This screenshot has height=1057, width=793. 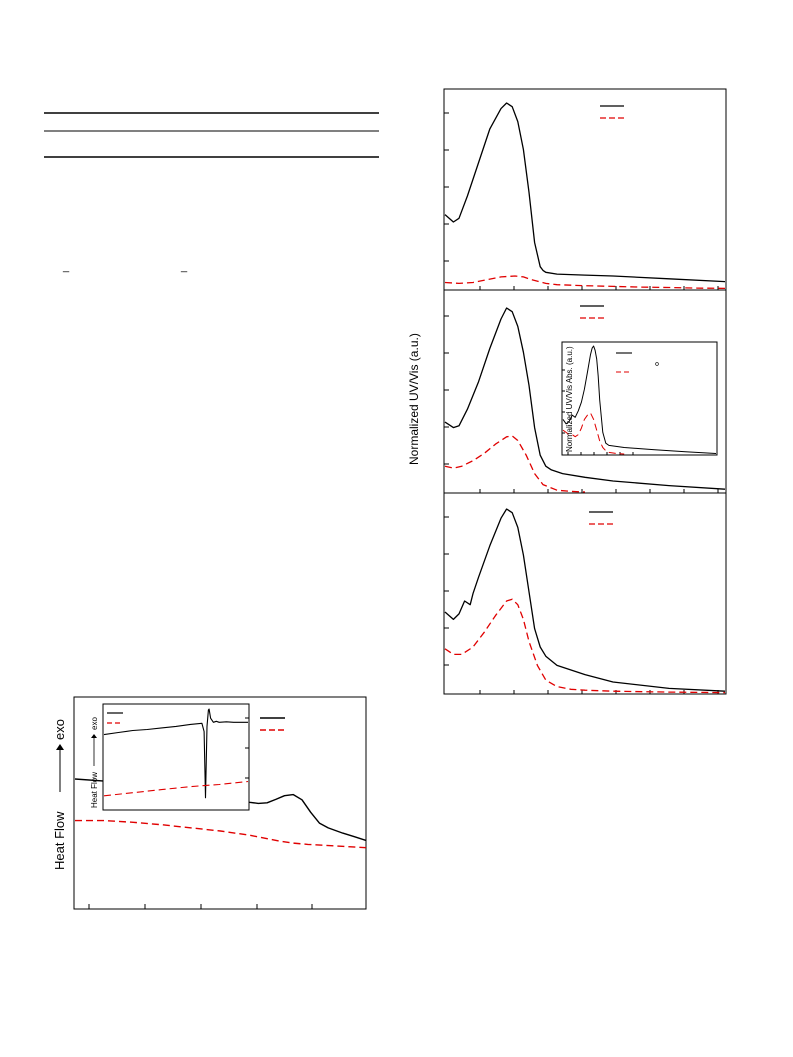 I want to click on uvvis-inset-legend-marker, so click(x=657, y=364).